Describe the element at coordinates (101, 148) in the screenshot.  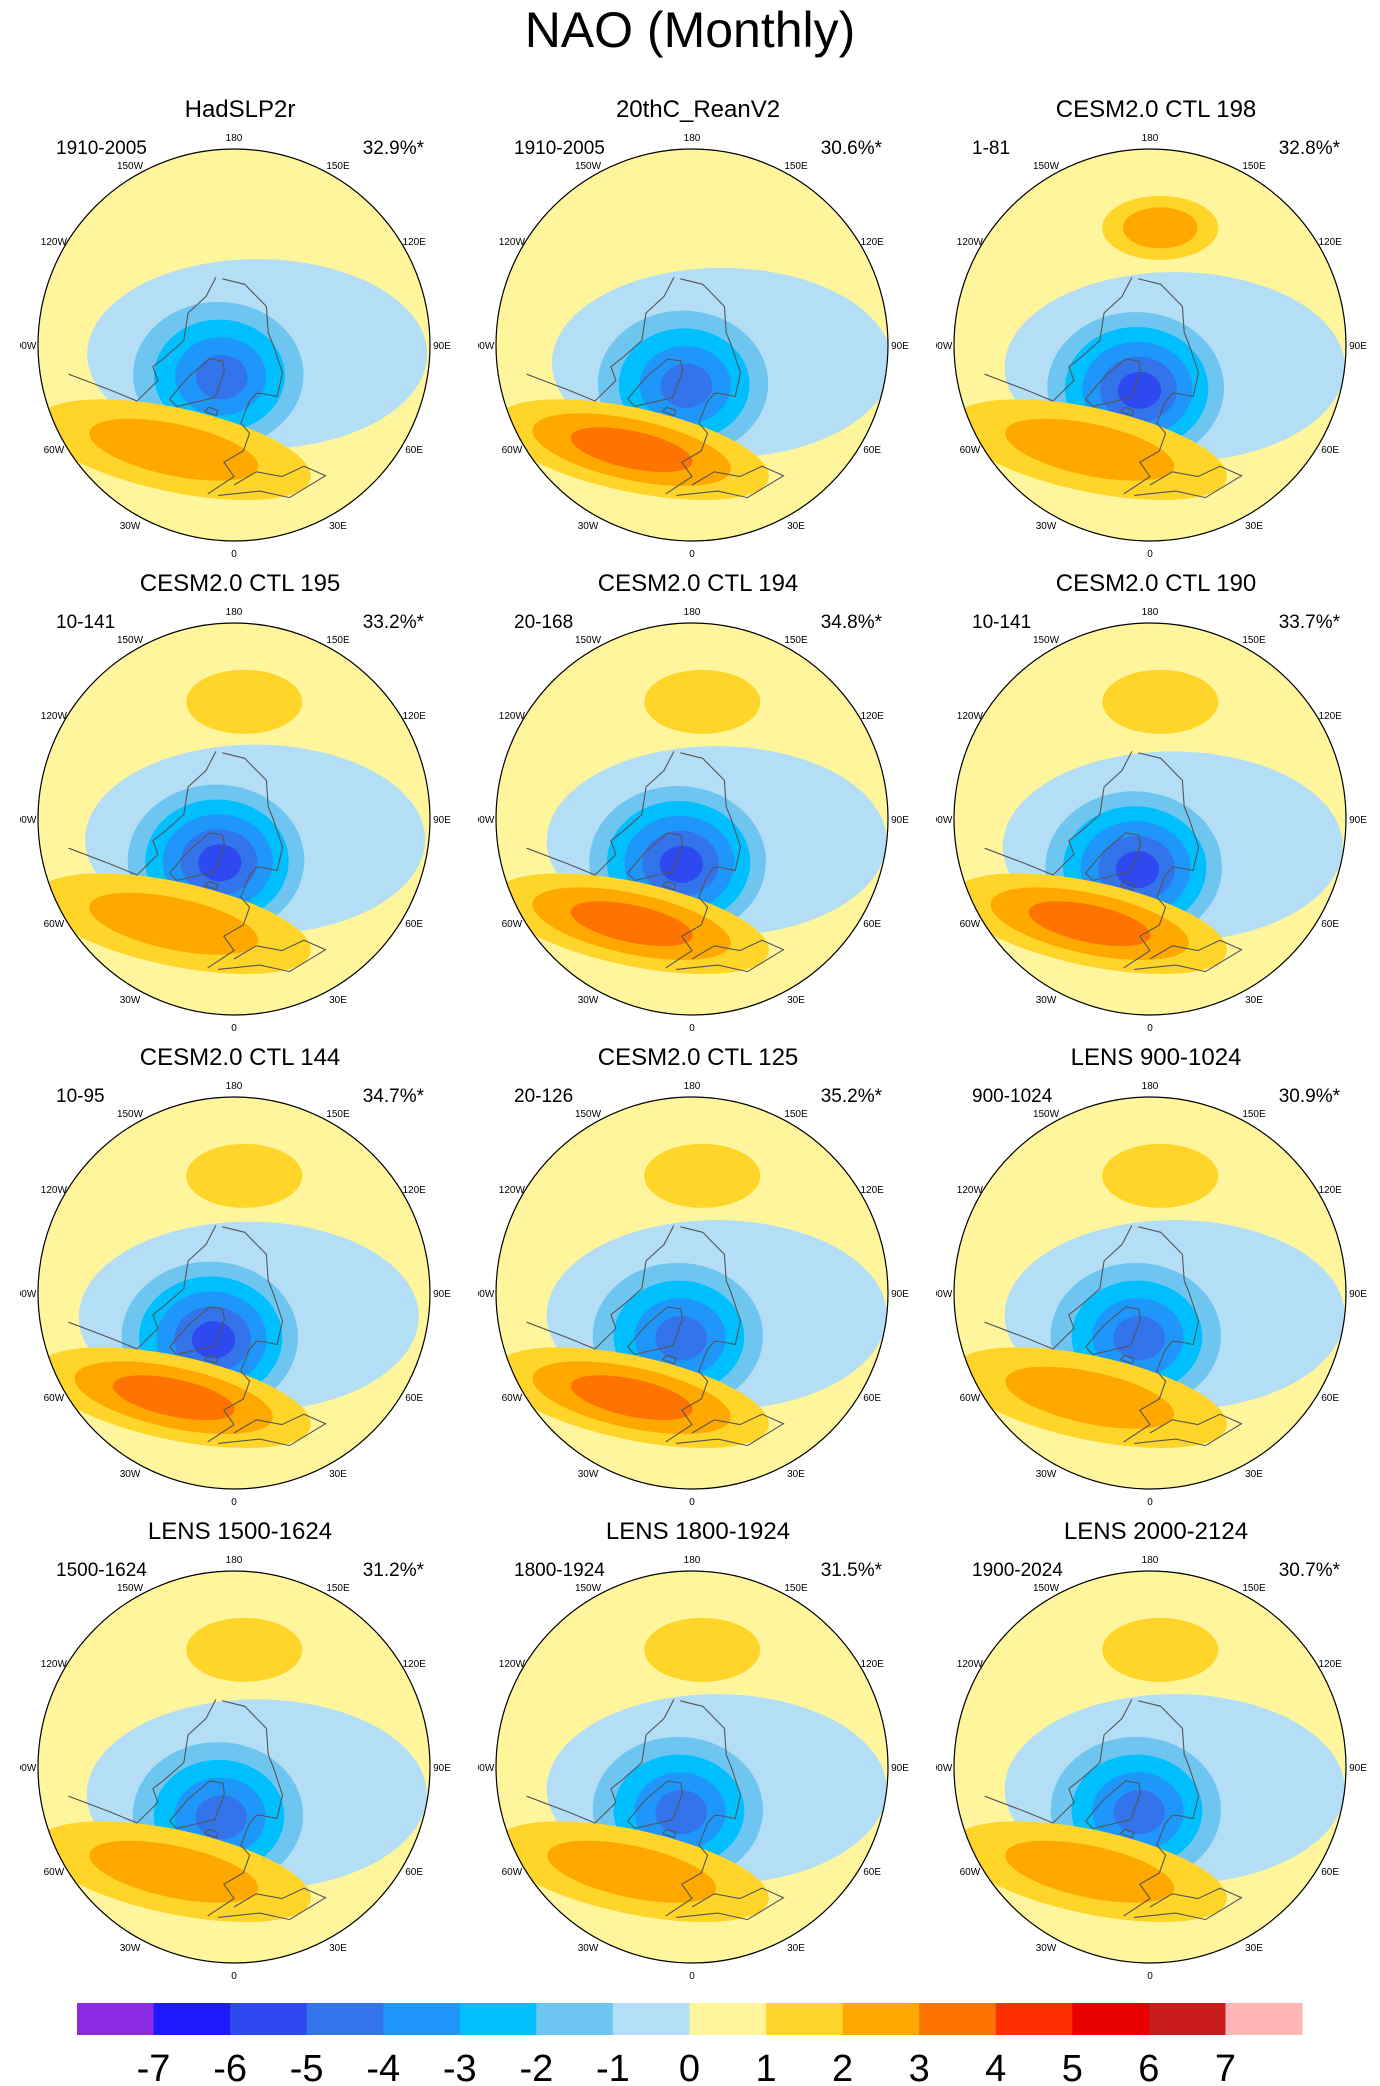
I see `panel-period: 1910-2005` at that location.